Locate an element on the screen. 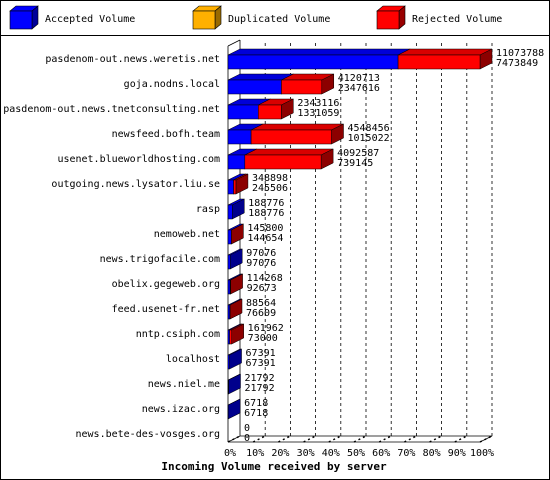 The height and width of the screenshot is (480, 550). x-tick-label: 20% is located at coordinates (280, 453).